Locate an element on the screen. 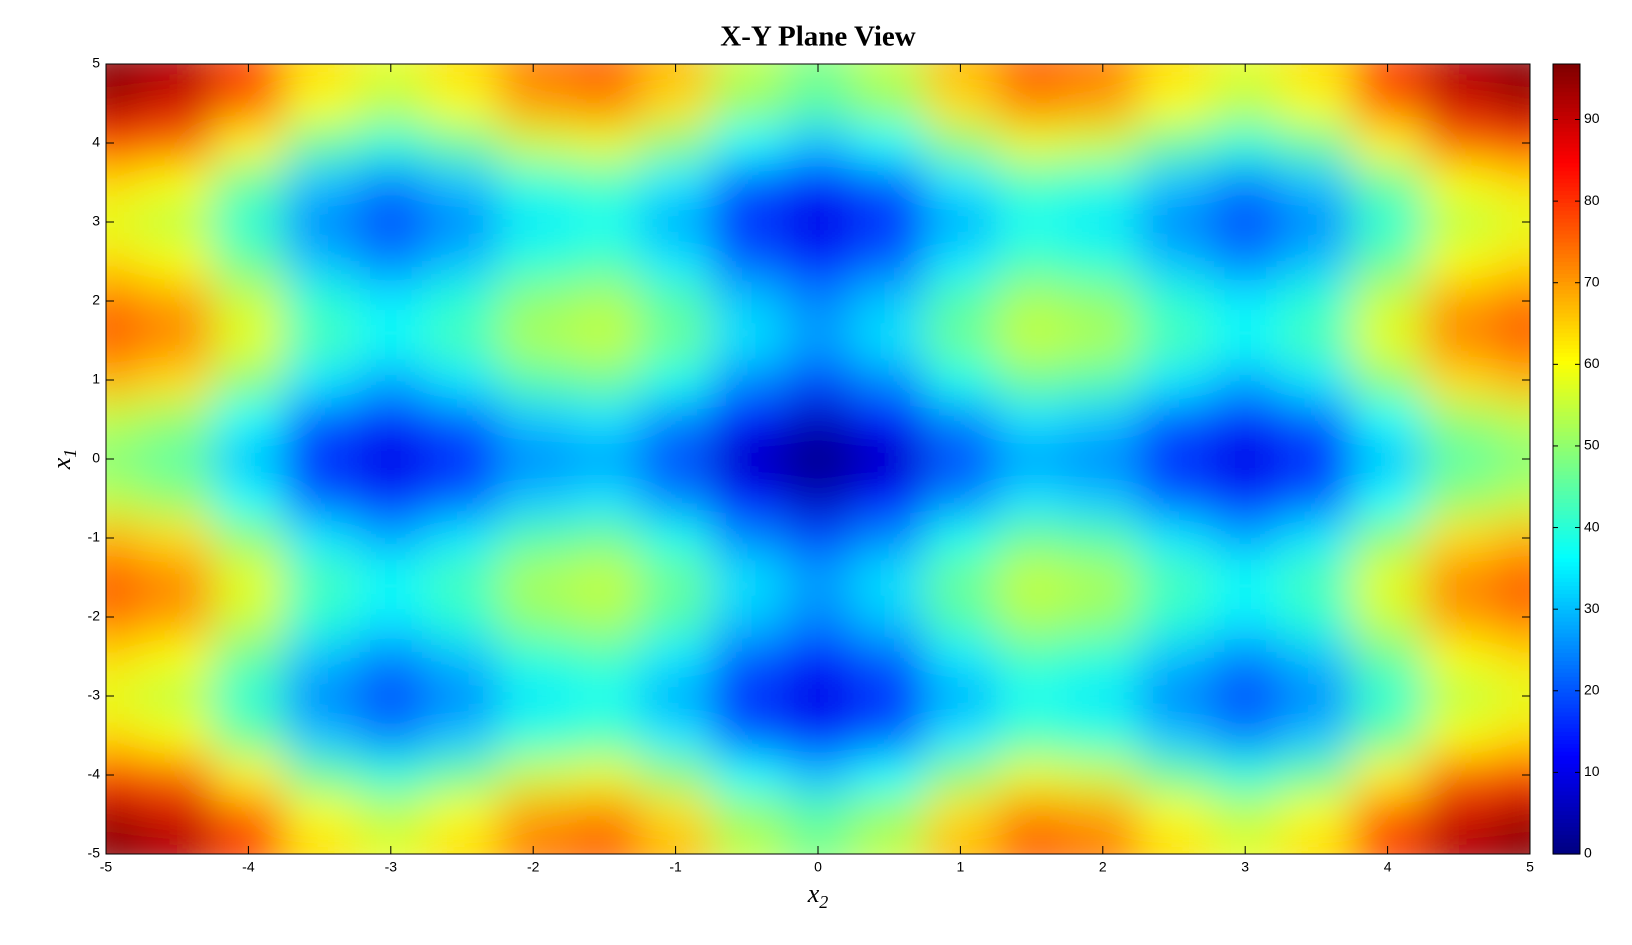 The image size is (1632, 945). y-tick-label: 3 is located at coordinates (96, 221).